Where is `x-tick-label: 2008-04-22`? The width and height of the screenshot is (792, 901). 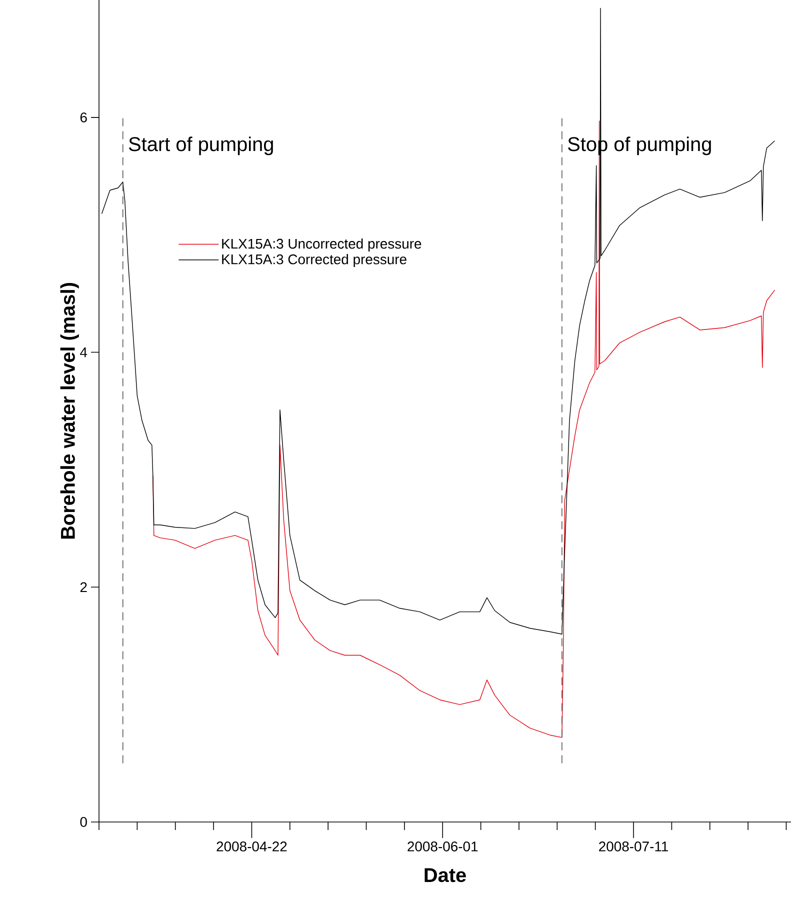 x-tick-label: 2008-04-22 is located at coordinates (251, 847).